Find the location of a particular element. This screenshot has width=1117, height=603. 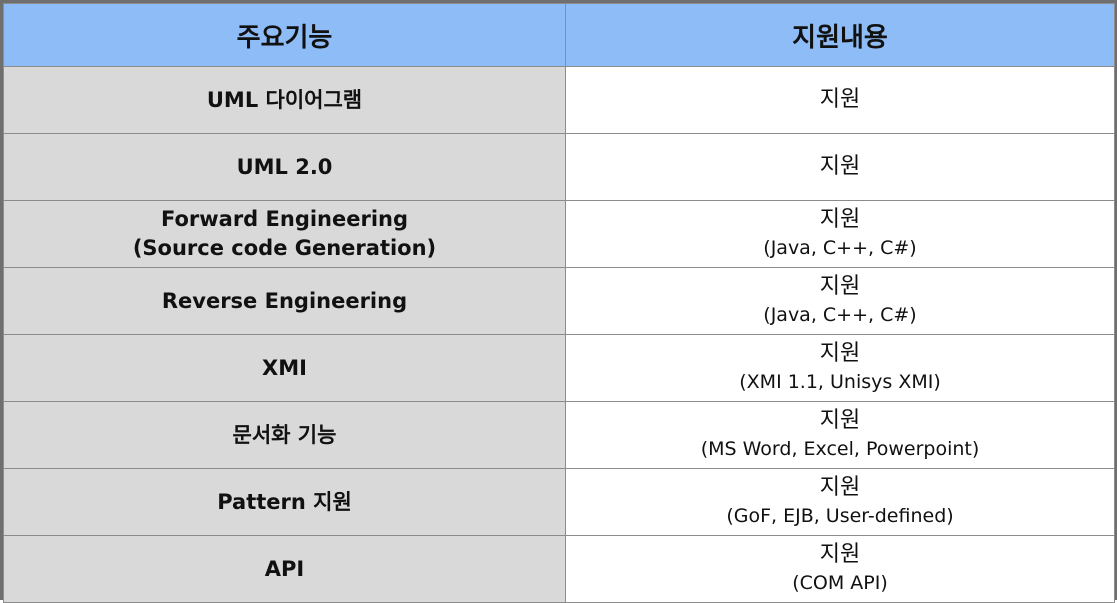

feature-name: UML 2.0 is located at coordinates (284, 166).